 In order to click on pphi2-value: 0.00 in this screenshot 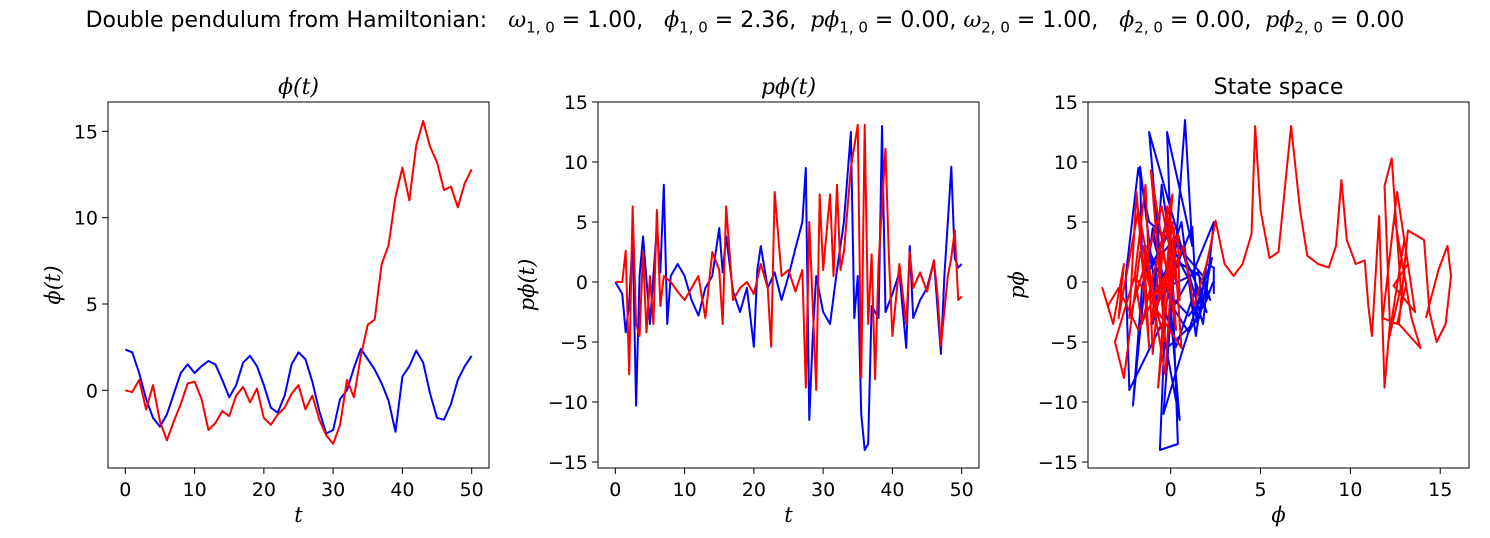, I will do `click(1380, 20)`.